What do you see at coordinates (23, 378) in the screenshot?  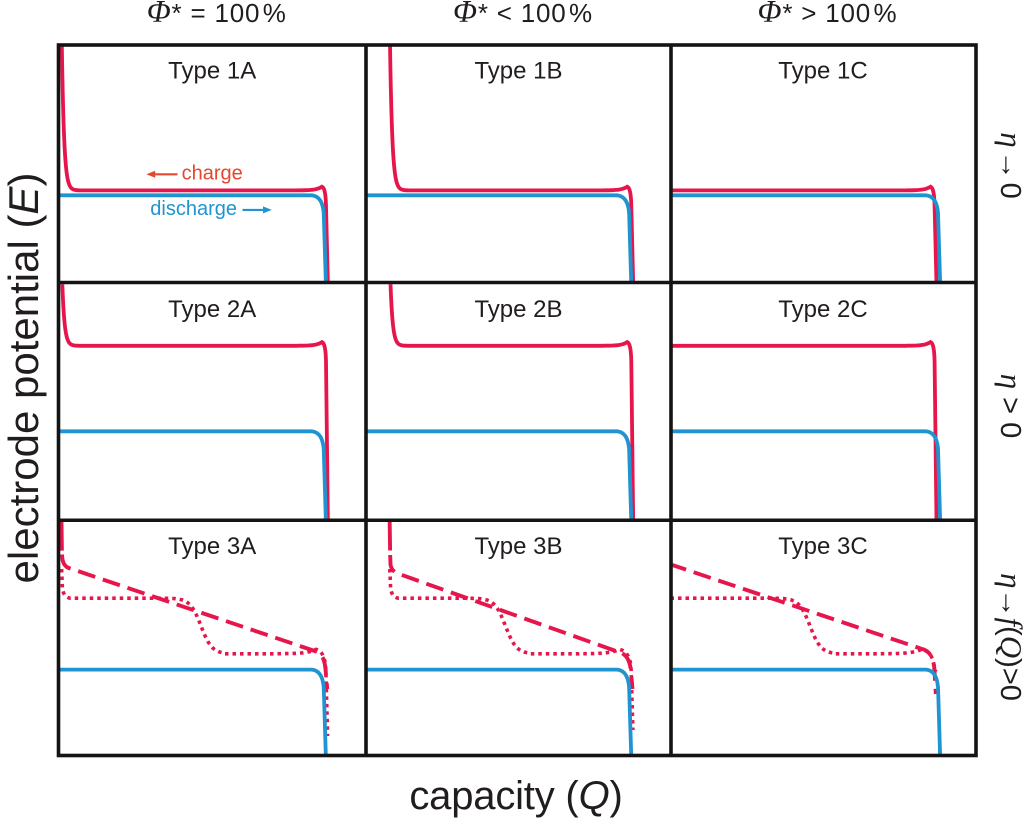 I see `svg-text: electrode potential (E)` at bounding box center [23, 378].